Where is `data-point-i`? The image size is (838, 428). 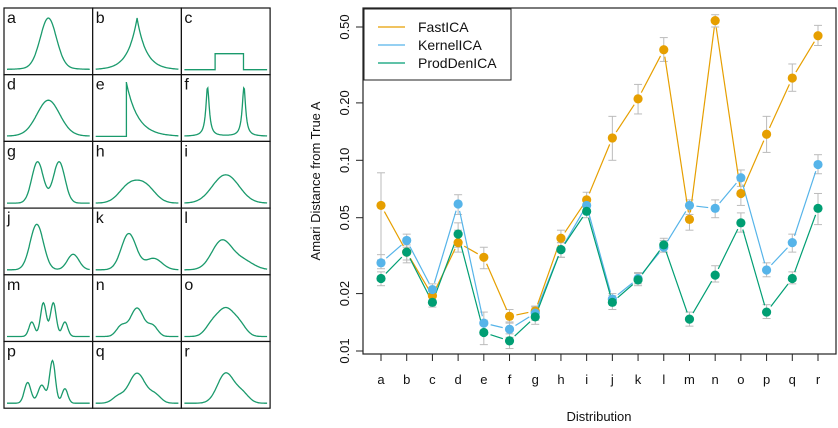 data-point-i is located at coordinates (587, 211).